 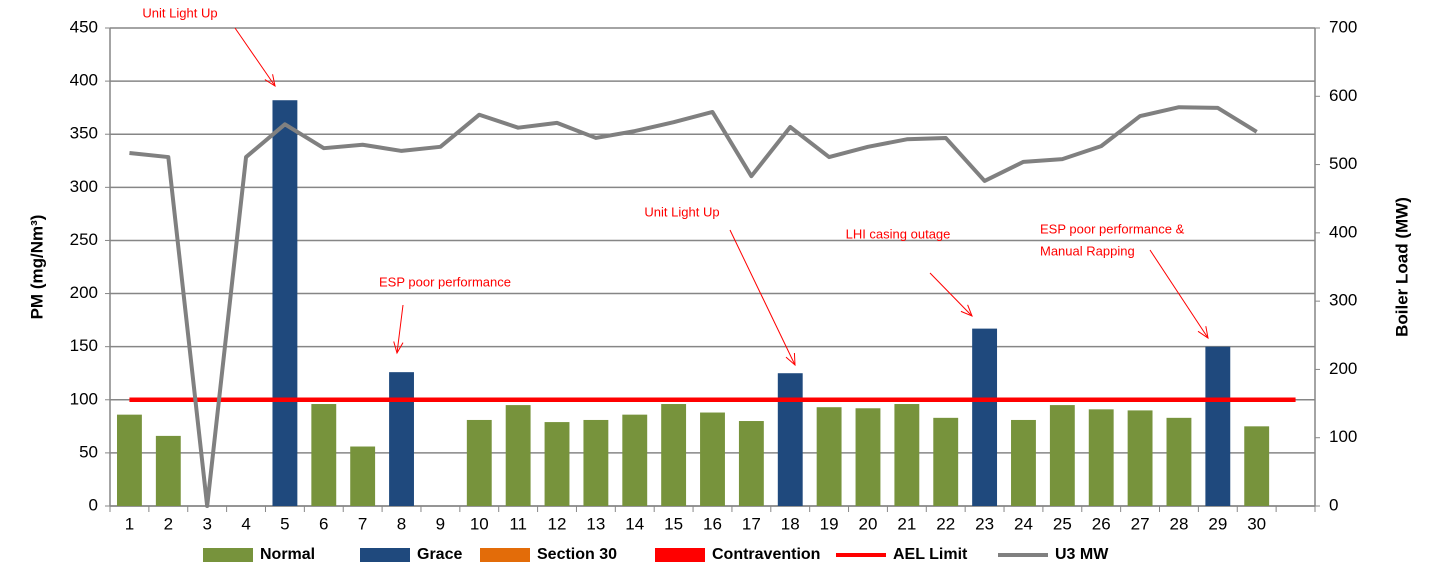 I want to click on x-tick-label: 13, so click(x=595, y=523).